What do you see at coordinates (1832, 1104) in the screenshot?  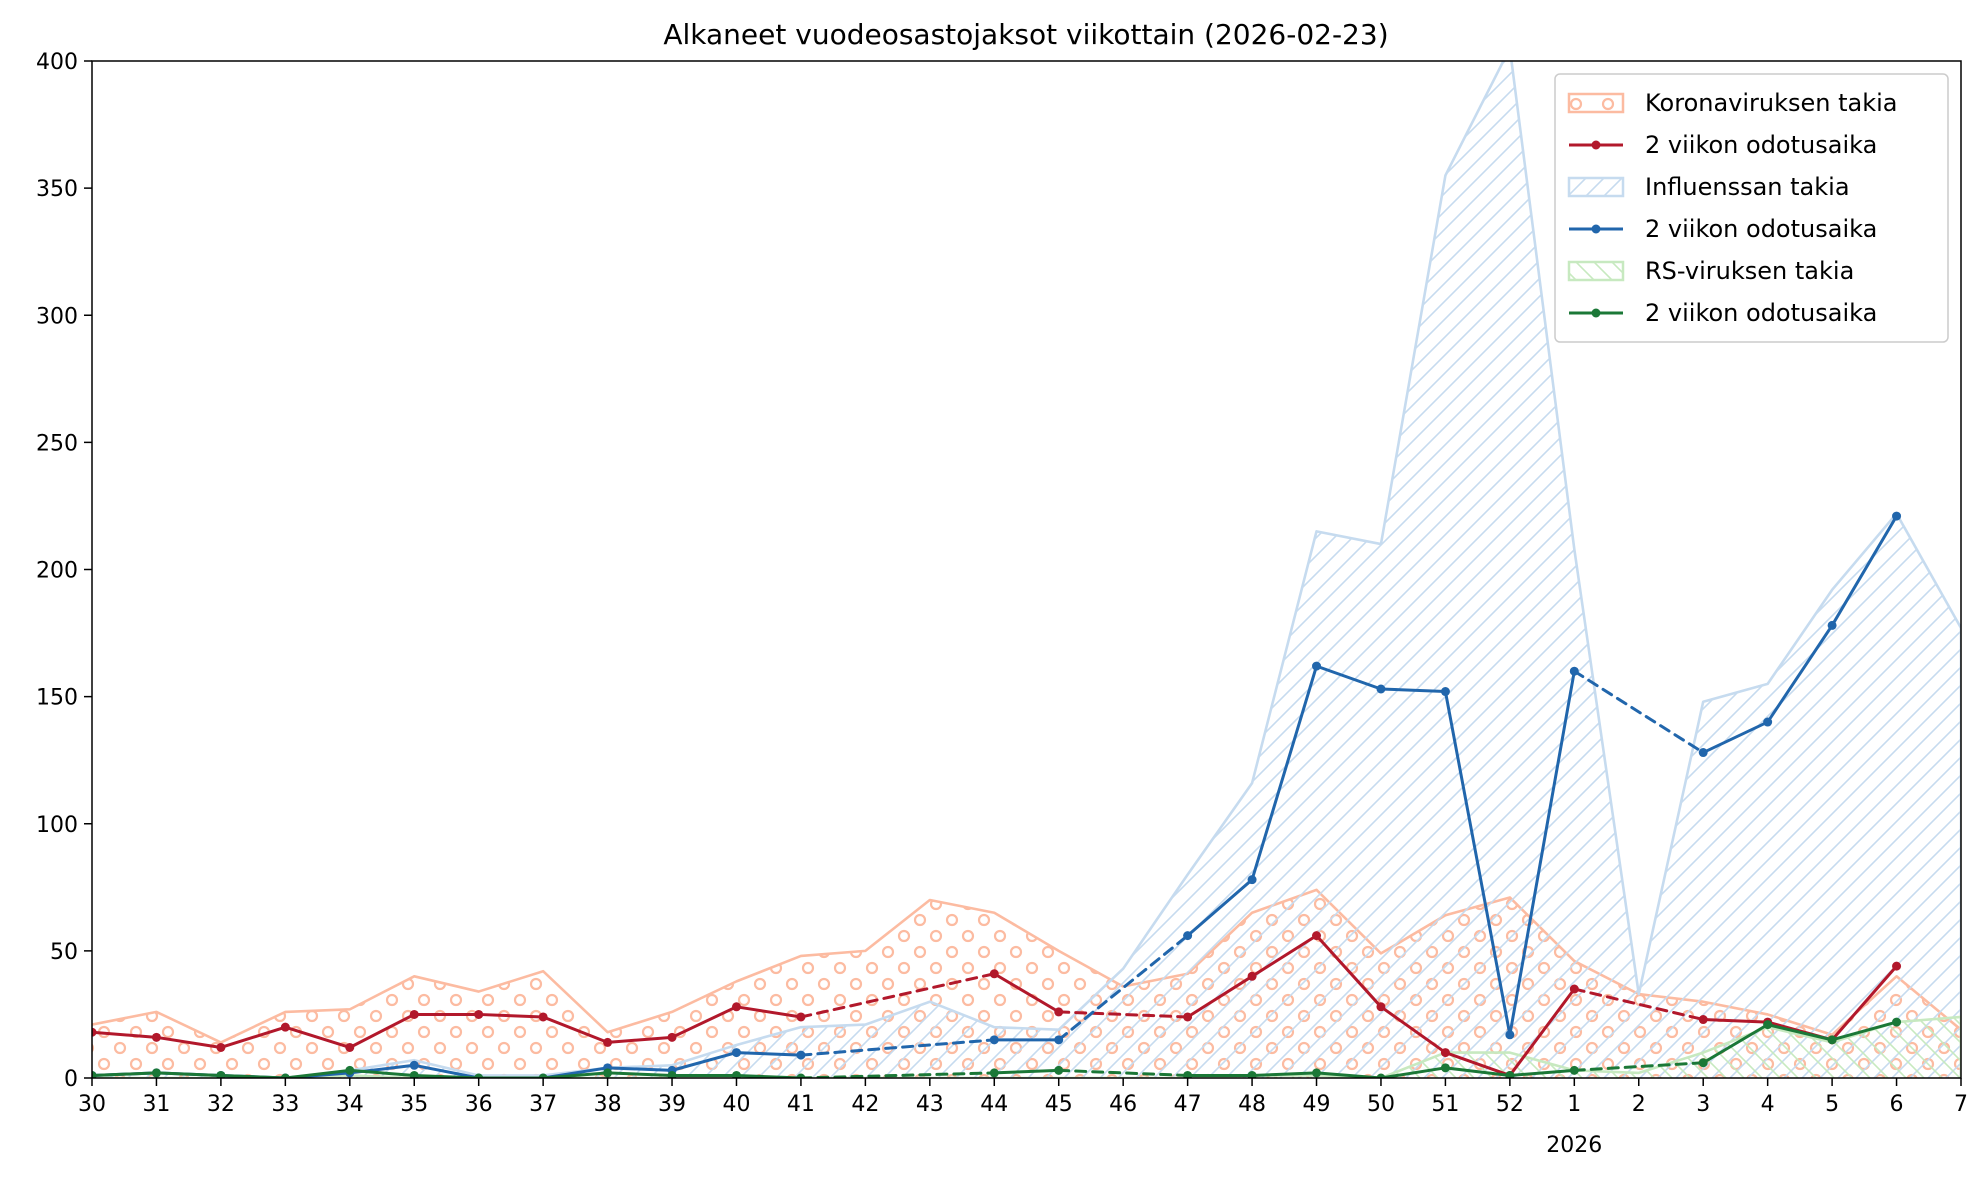 I see `x-tick-label: 5` at bounding box center [1832, 1104].